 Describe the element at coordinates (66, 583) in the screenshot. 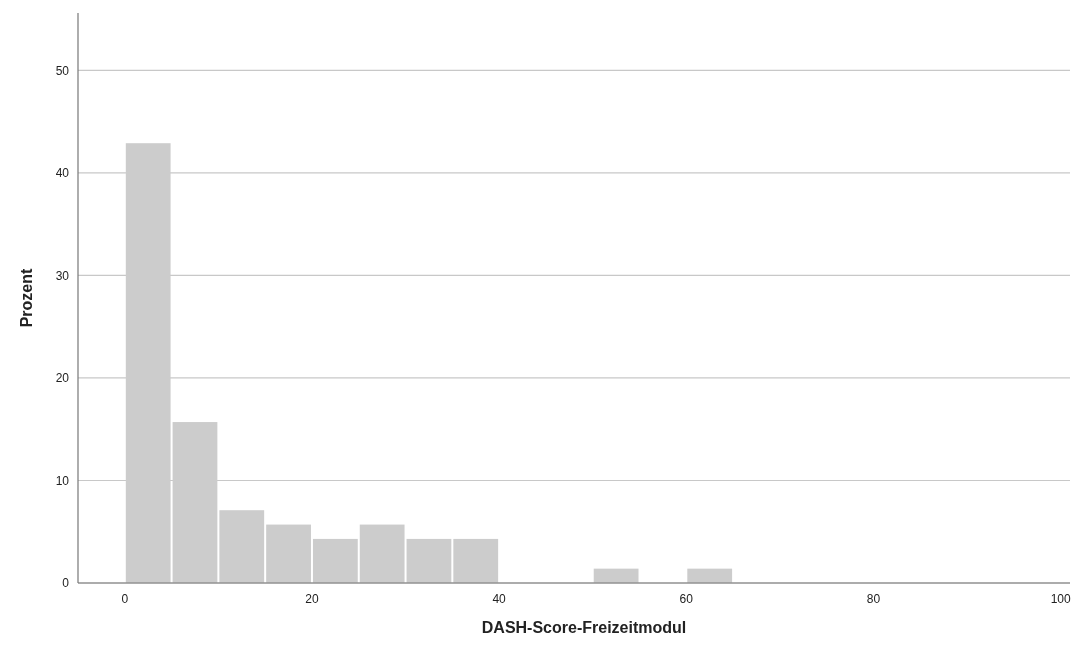

I see `y-tick-label: 0` at that location.